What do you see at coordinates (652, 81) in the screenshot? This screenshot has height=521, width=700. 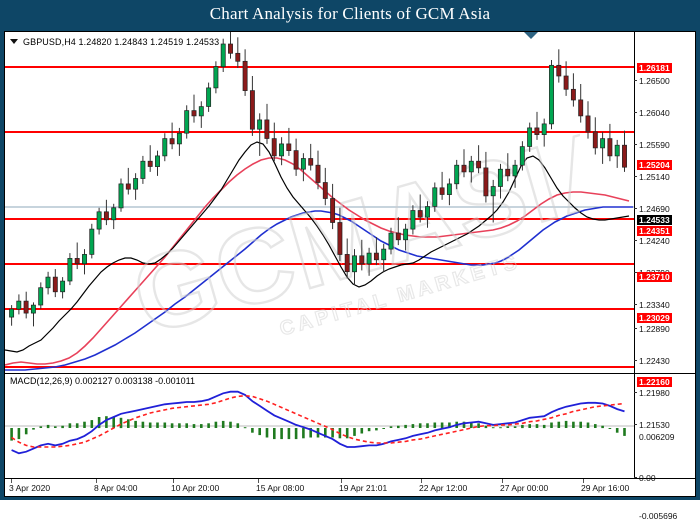 I see `price-tick-label: 1.26500` at bounding box center [652, 81].